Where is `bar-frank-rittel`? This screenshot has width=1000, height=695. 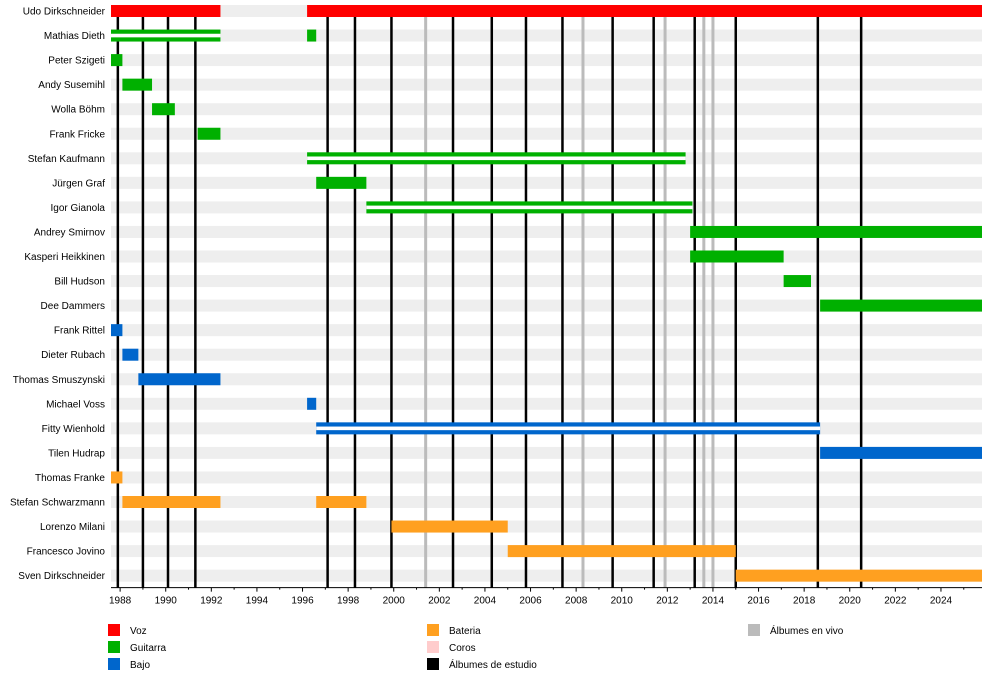
bar-frank-rittel is located at coordinates (117, 330).